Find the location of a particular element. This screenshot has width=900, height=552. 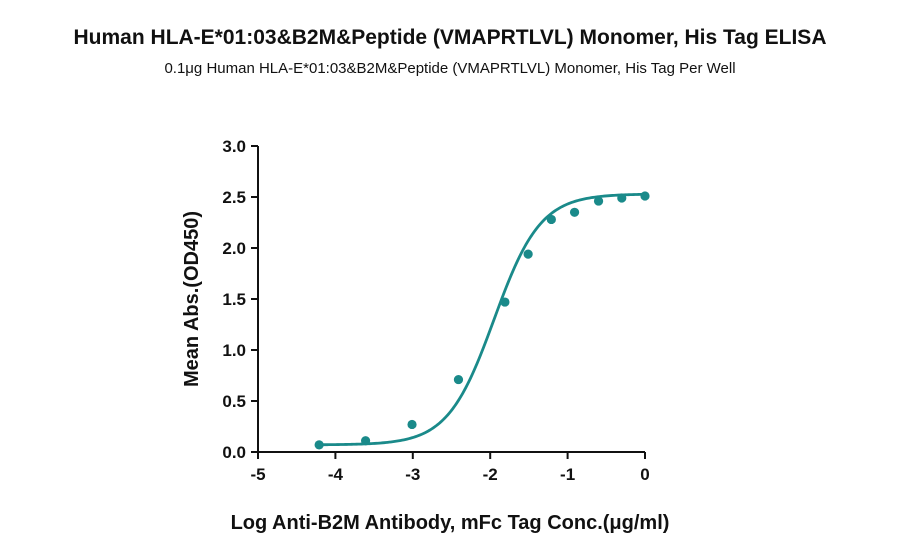

x-tick-label: 0 is located at coordinates (644, 474).